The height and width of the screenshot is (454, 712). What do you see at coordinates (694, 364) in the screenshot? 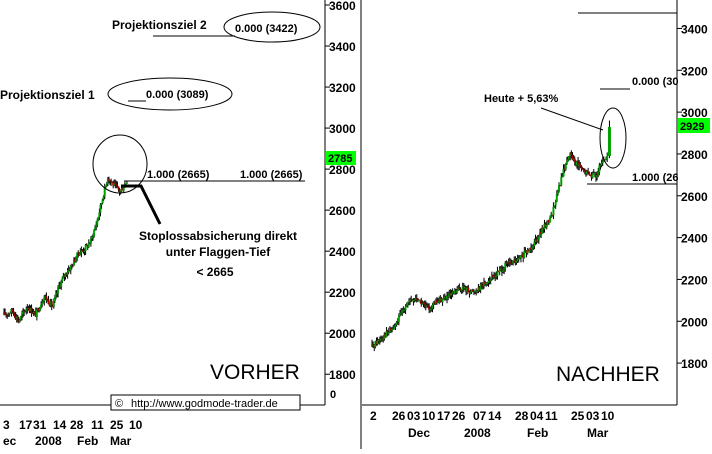
I see `right-y-tick-label: 1800` at bounding box center [694, 364].